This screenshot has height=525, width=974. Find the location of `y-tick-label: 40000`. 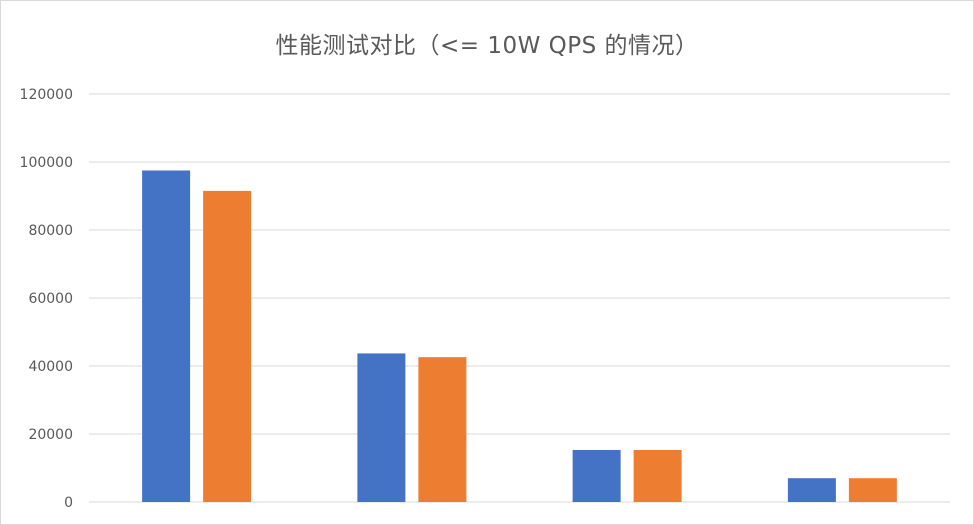

y-tick-label: 40000 is located at coordinates (50, 367).